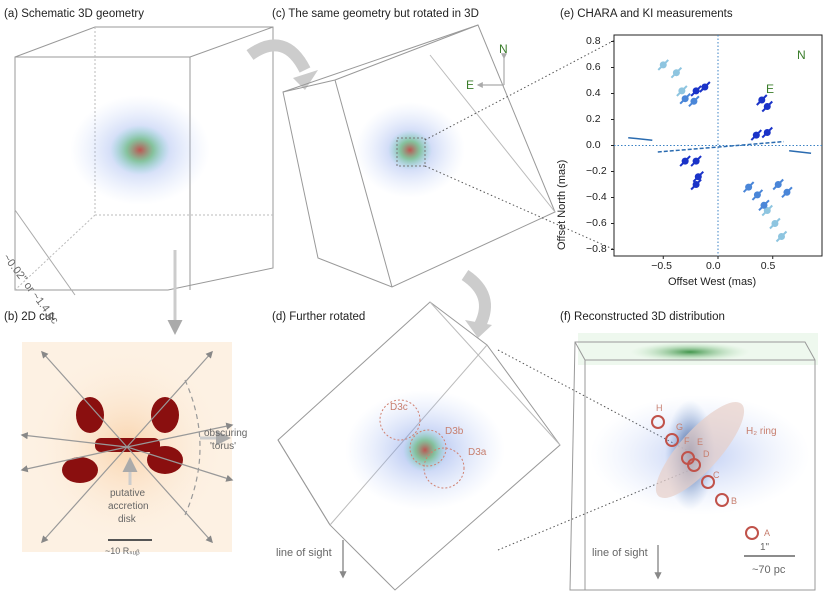 This screenshot has height=593, width=830. What do you see at coordinates (765, 547) in the screenshot?
I see `panel-f-scale-top: 1"` at bounding box center [765, 547].